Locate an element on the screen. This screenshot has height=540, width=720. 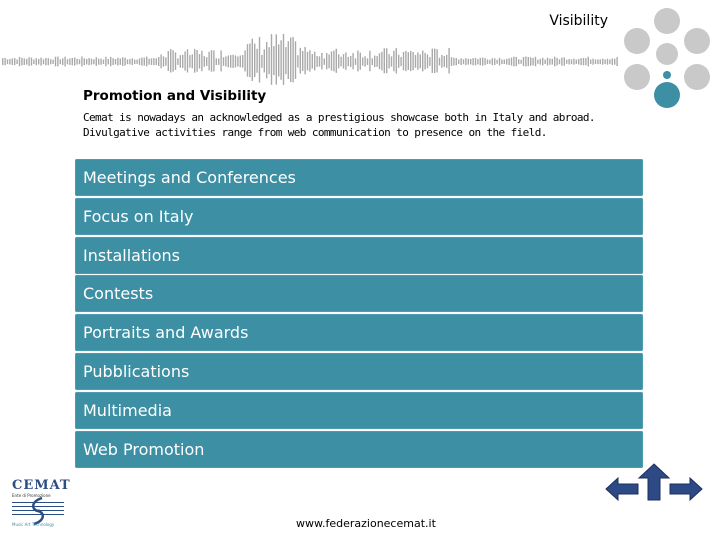
footer-url: www.federazionecemat.it is located at coordinates (366, 523).